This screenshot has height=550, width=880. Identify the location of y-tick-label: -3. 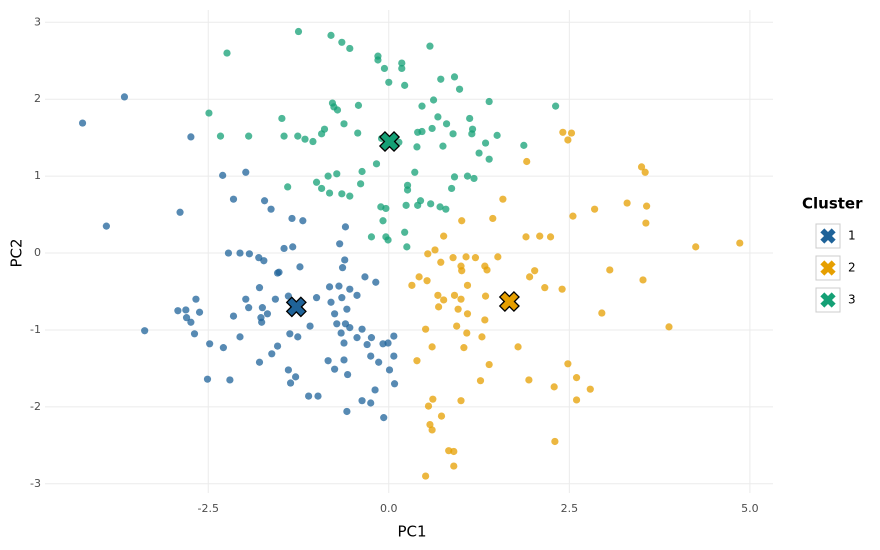
(35, 483).